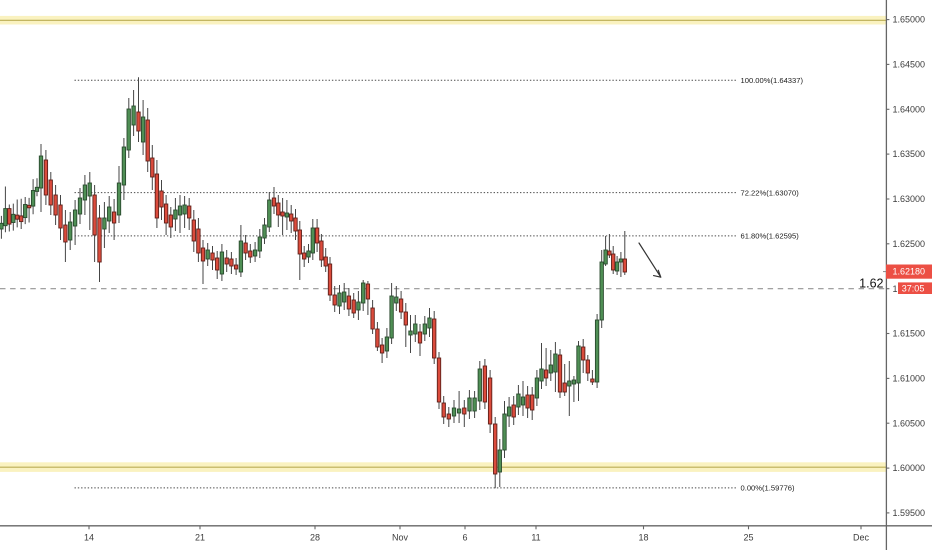 The image size is (932, 550). I want to click on svg-text: 1.63000, so click(909, 199).